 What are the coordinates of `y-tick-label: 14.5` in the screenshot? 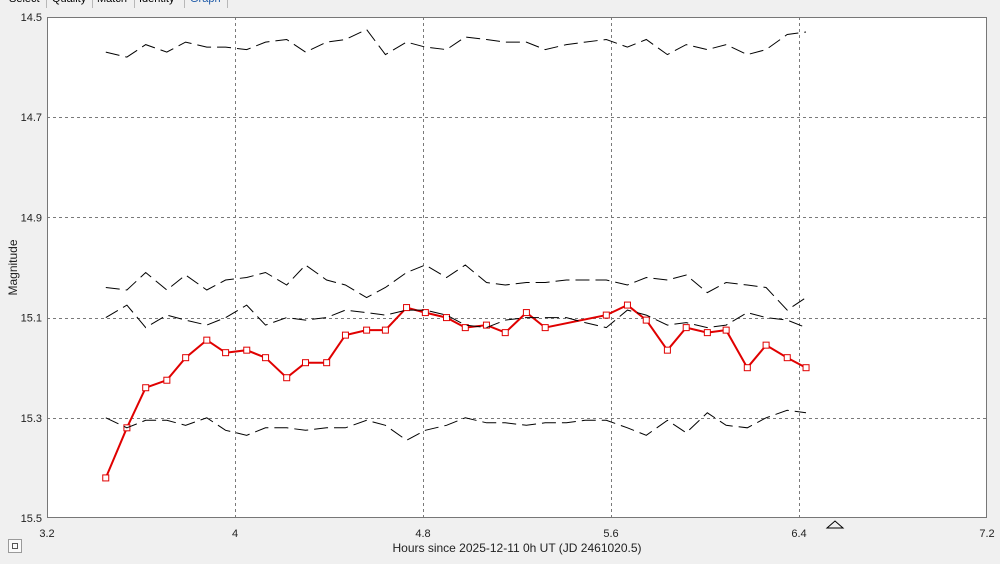 It's located at (31, 18).